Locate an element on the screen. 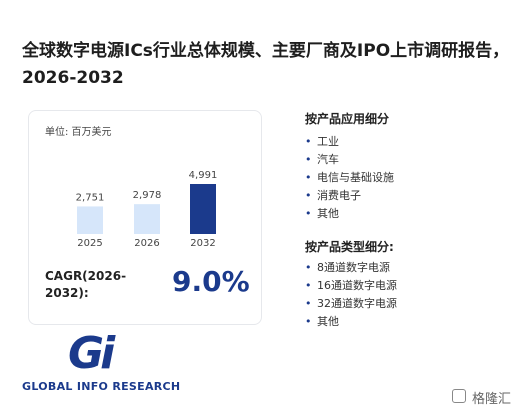 The width and height of the screenshot is (525, 413). title: 全球数字电源ICs行业总体规模、主要厂商及IPO上市调研报告，2026-2032 is located at coordinates (266, 64).